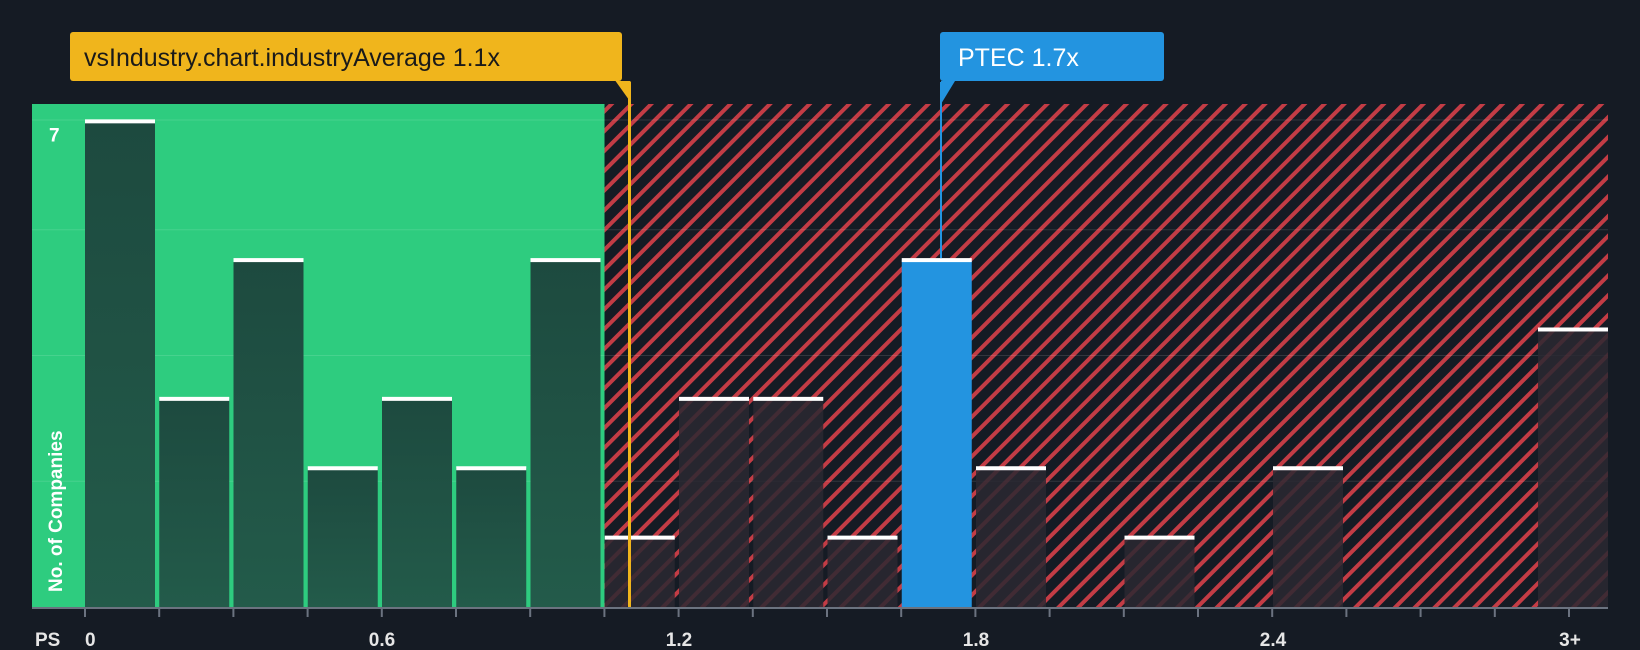 The image size is (1640, 650). What do you see at coordinates (1011, 537) in the screenshot?
I see `bar-1.8` at bounding box center [1011, 537].